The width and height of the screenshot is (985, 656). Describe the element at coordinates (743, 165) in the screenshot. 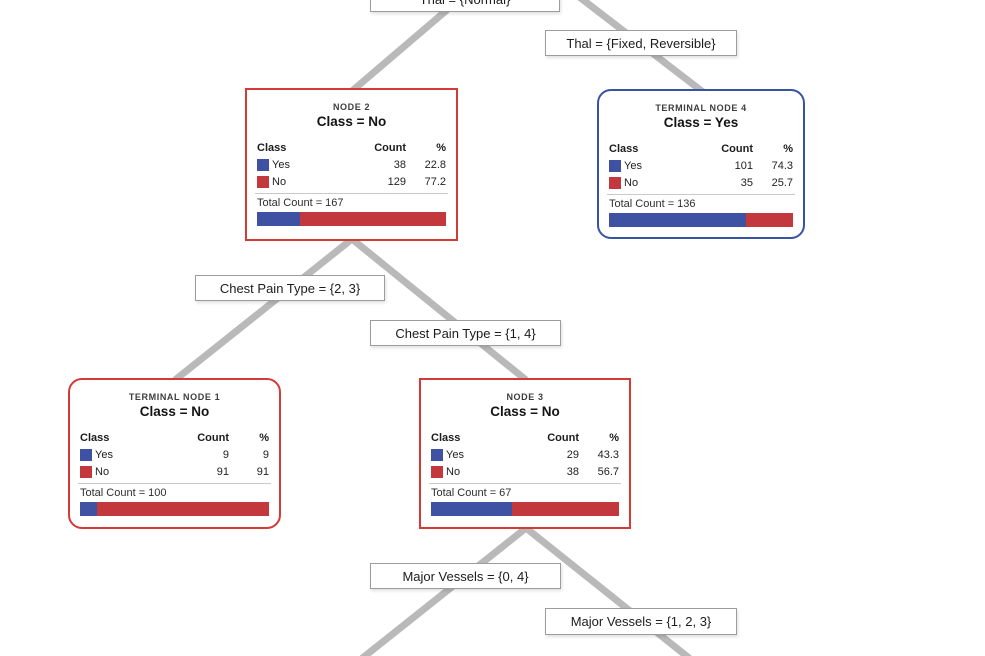

I see `row-count: 101` at that location.